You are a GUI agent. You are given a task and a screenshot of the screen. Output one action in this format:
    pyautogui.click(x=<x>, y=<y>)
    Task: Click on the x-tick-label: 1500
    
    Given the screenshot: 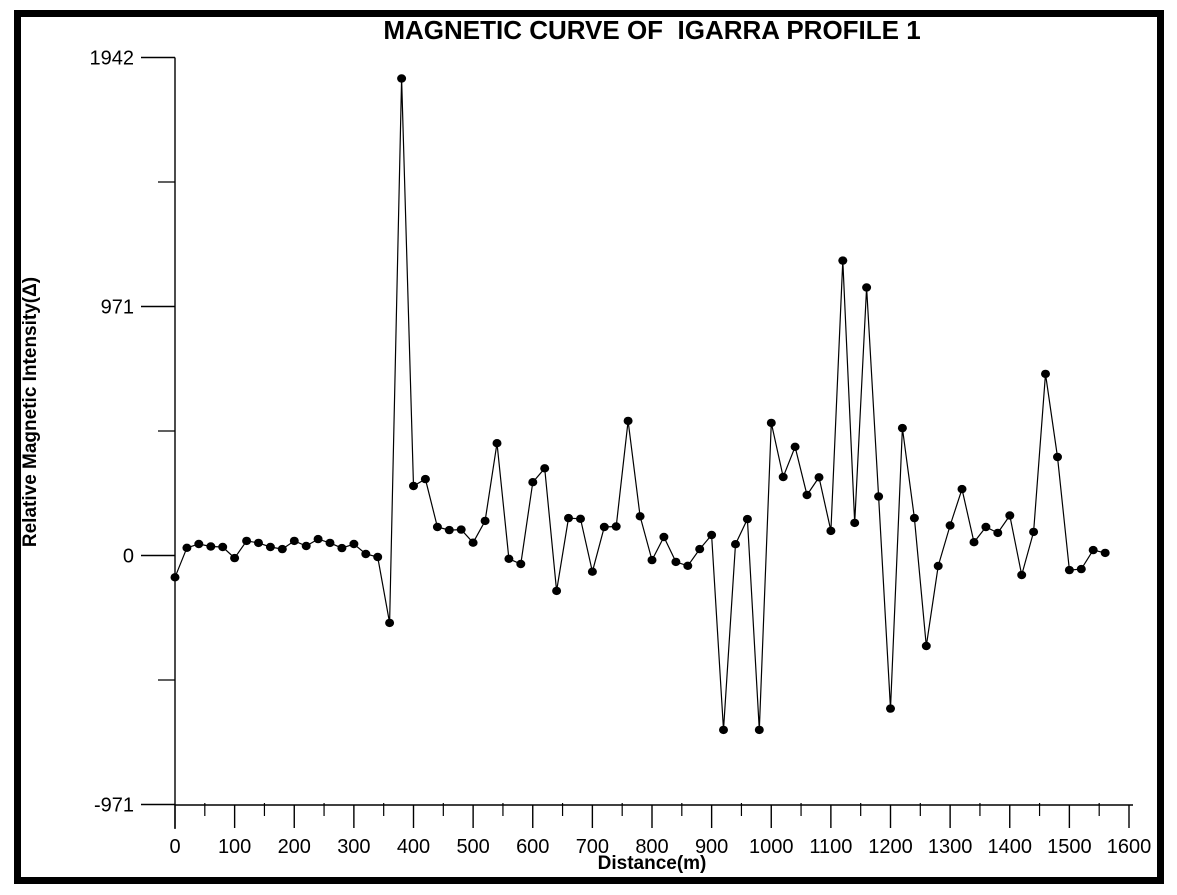 What is the action you would take?
    pyautogui.click(x=1069, y=847)
    